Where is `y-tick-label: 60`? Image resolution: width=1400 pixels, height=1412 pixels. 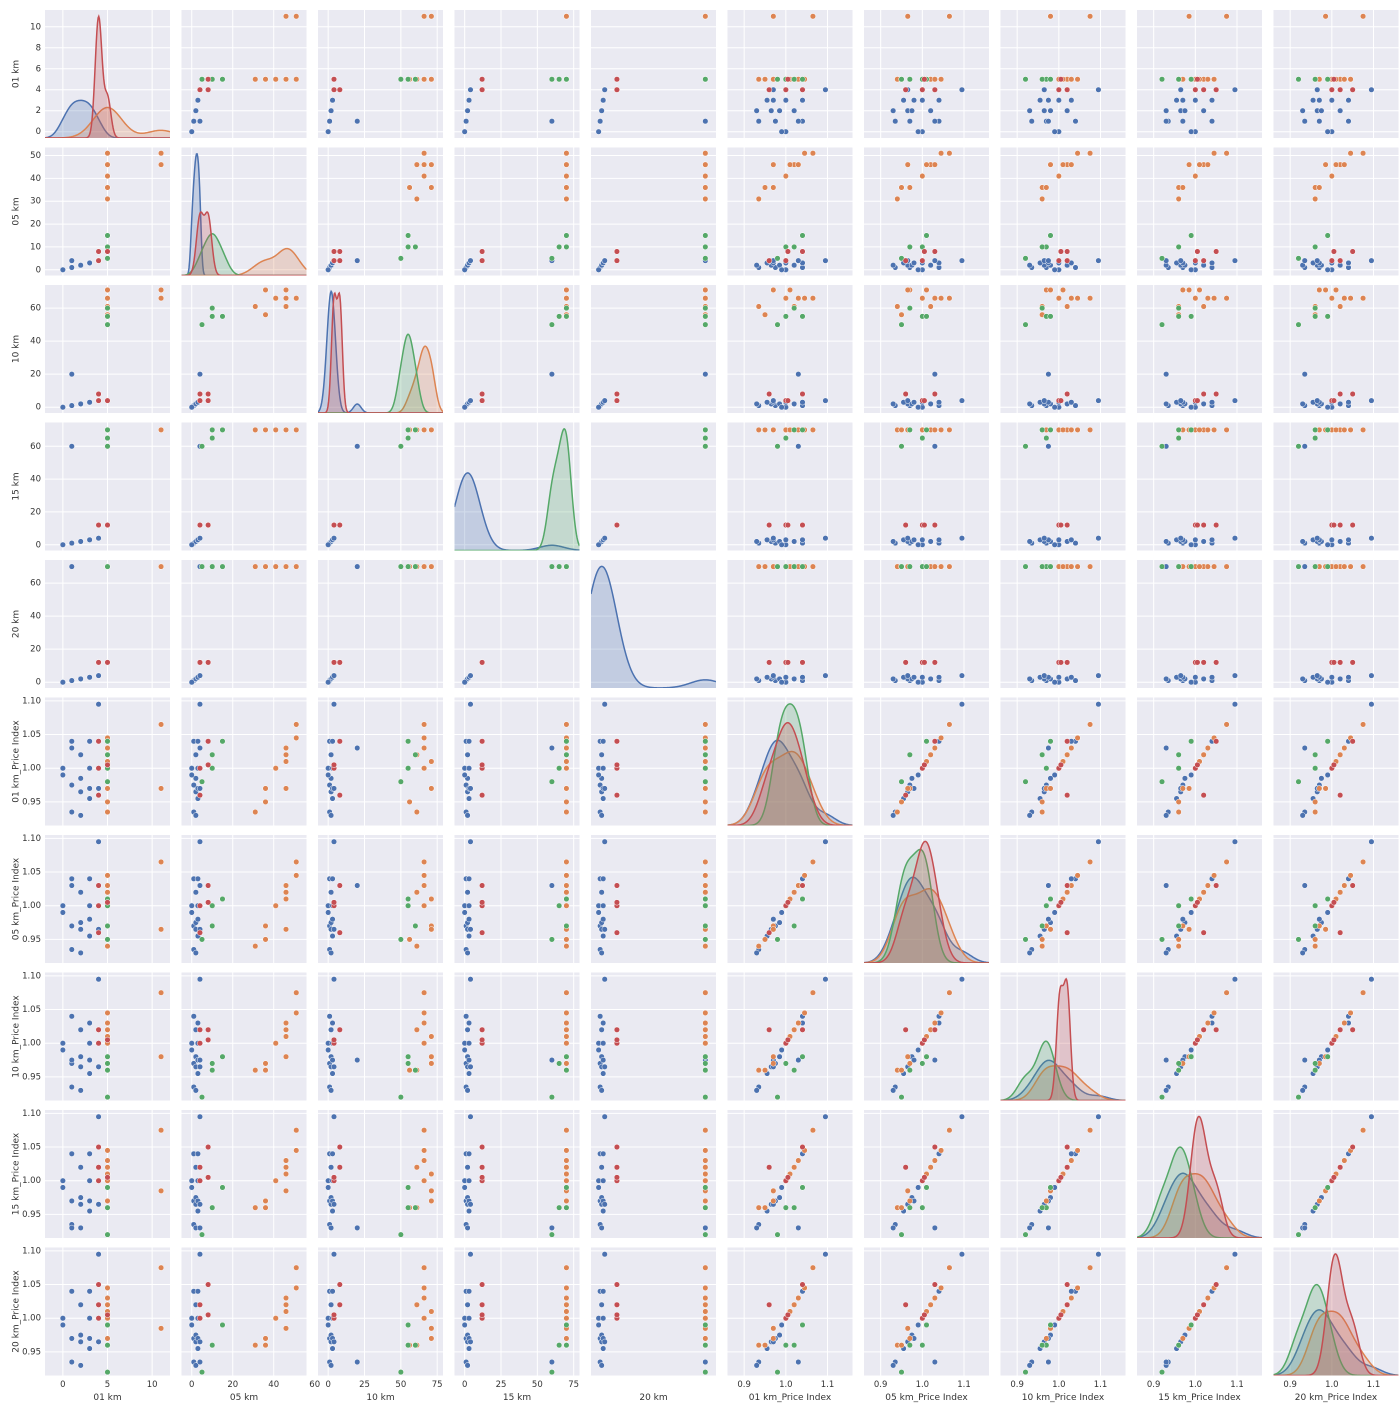
y-tick-label: 60 is located at coordinates (35, 309).